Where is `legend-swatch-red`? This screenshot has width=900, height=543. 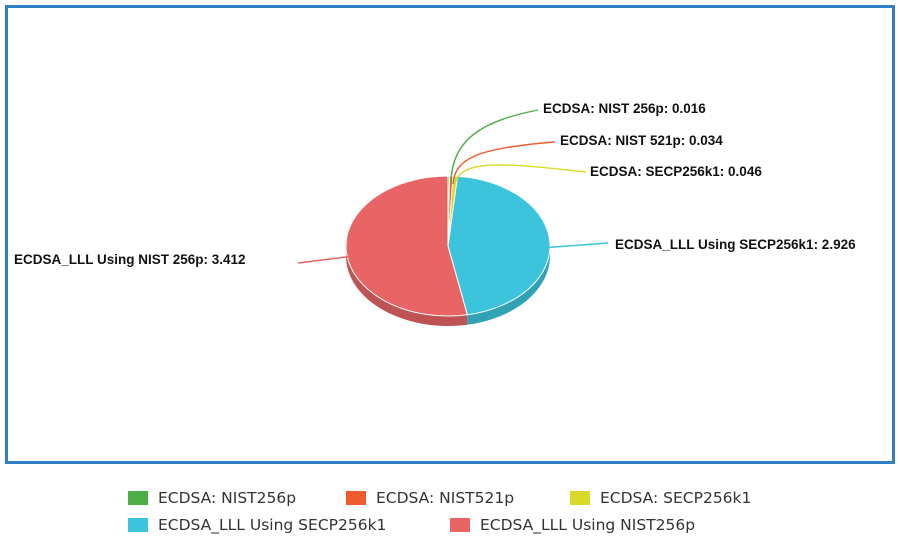 legend-swatch-red is located at coordinates (460, 525).